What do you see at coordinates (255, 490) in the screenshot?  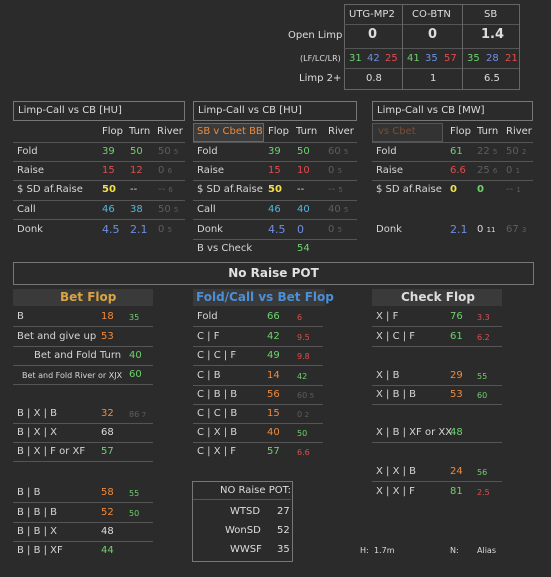 I see `nrp-title: NO Raise POT:` at bounding box center [255, 490].